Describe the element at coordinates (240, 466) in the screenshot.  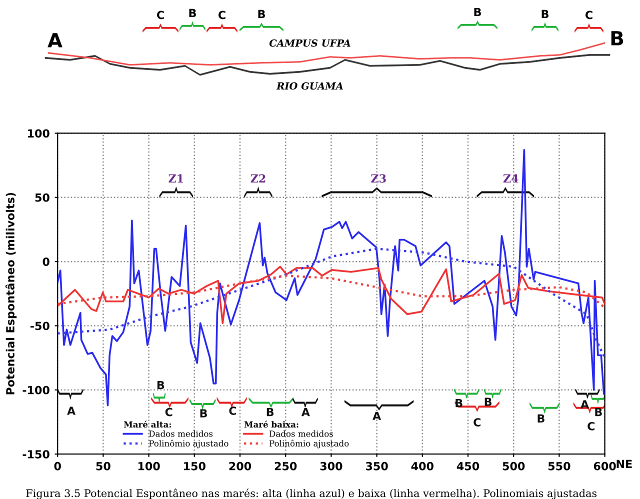
I see `x-tick-label: 200` at that location.